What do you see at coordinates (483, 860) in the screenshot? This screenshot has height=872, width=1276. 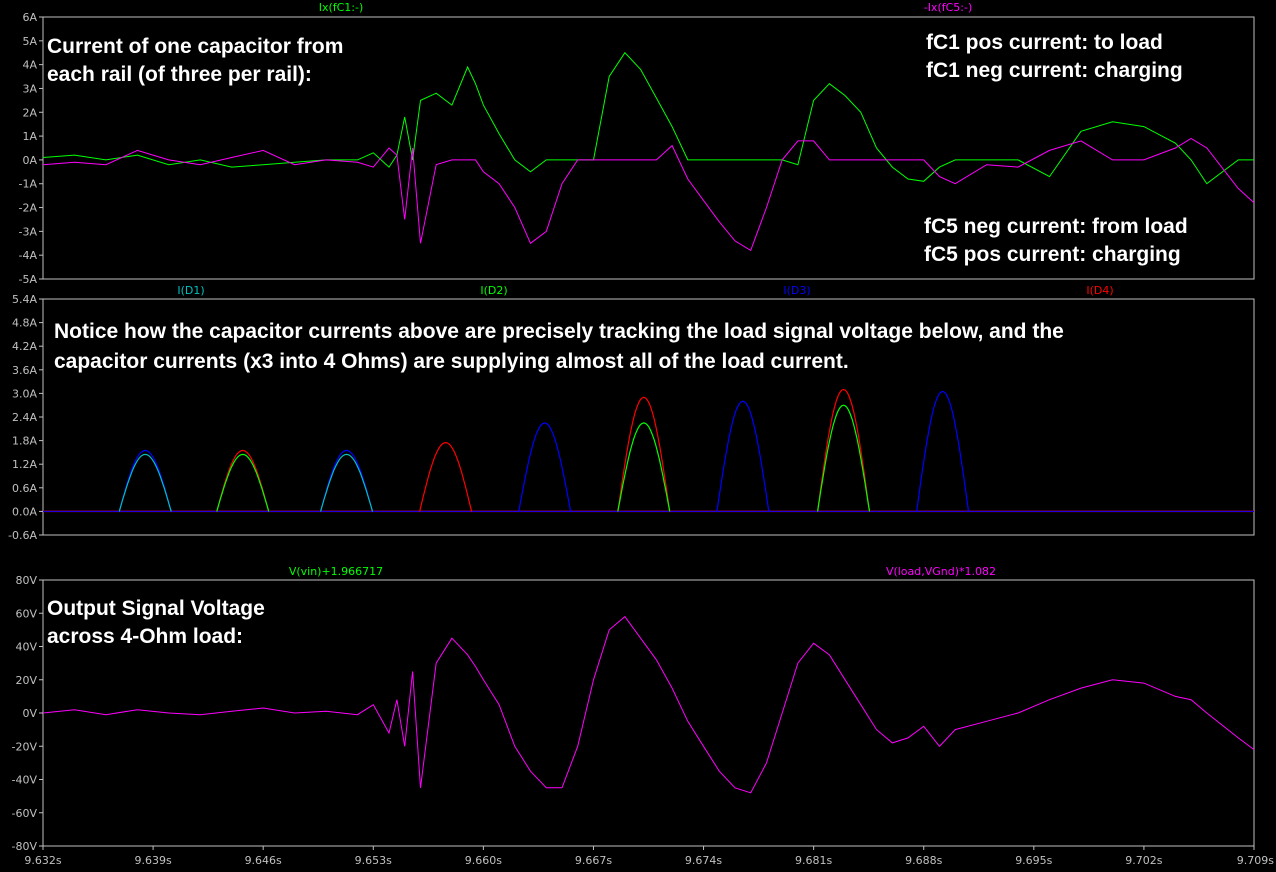 I see `x-tick-label: 9.660s` at bounding box center [483, 860].